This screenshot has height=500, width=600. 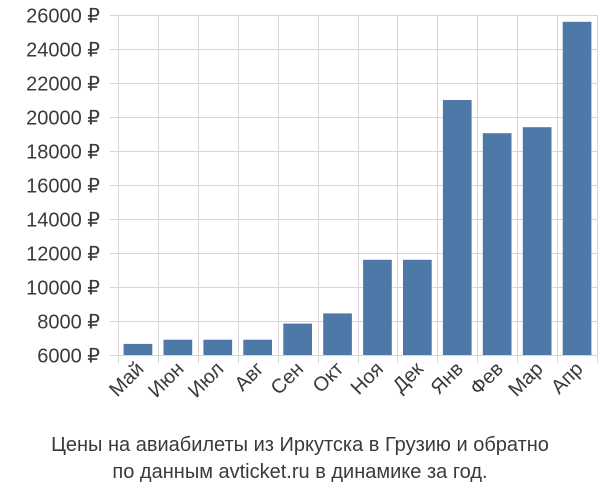 I want to click on x-category-label: Июн, so click(x=166, y=380).